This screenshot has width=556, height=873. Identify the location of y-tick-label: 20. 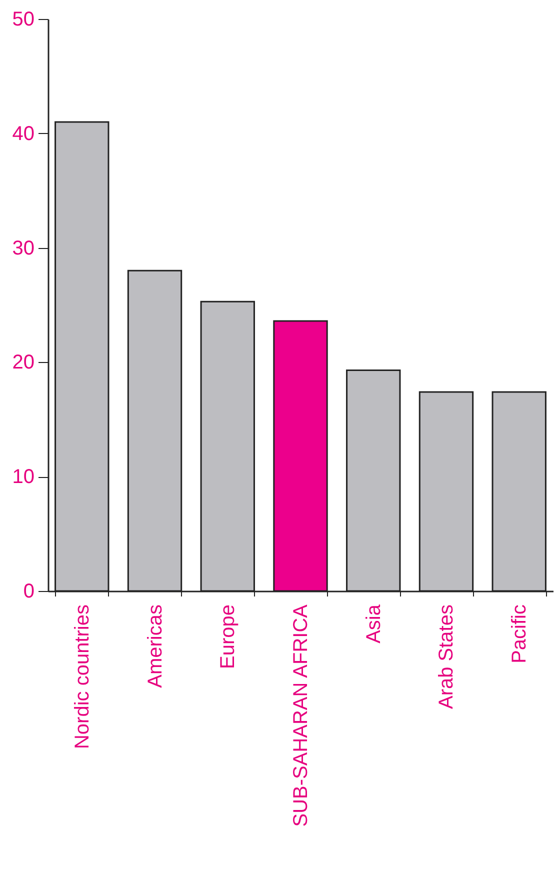
(23, 363).